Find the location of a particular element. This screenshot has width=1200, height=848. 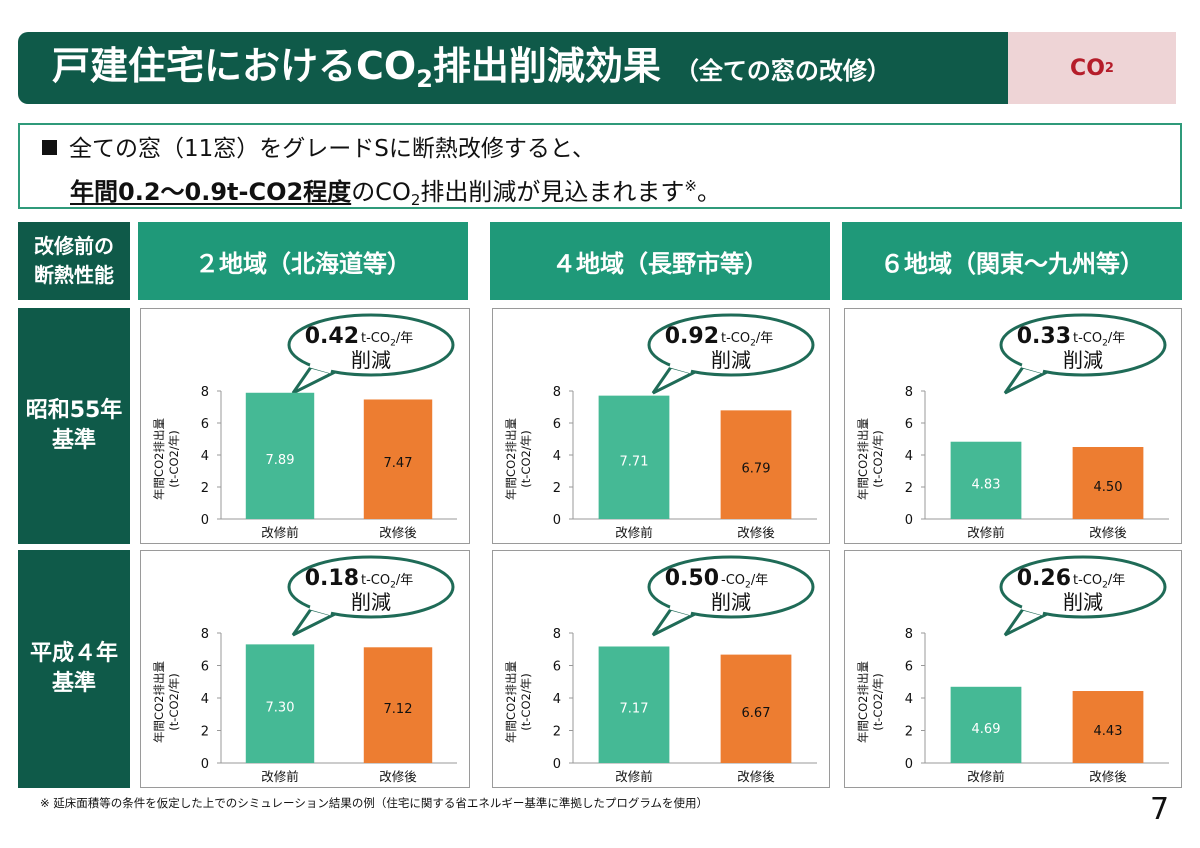

bar-value-label: 4.43 is located at coordinates (1108, 731).